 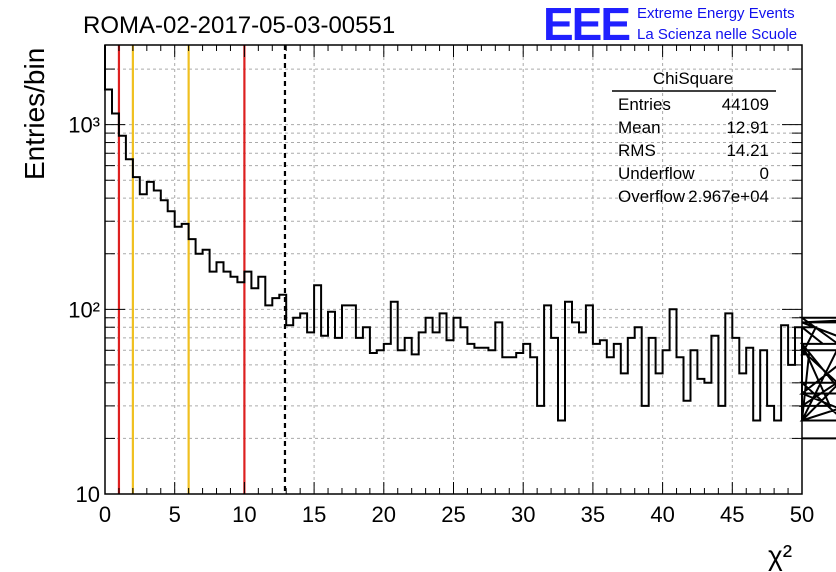 What do you see at coordinates (586, 25) in the screenshot?
I see `logo-text: EEE` at bounding box center [586, 25].